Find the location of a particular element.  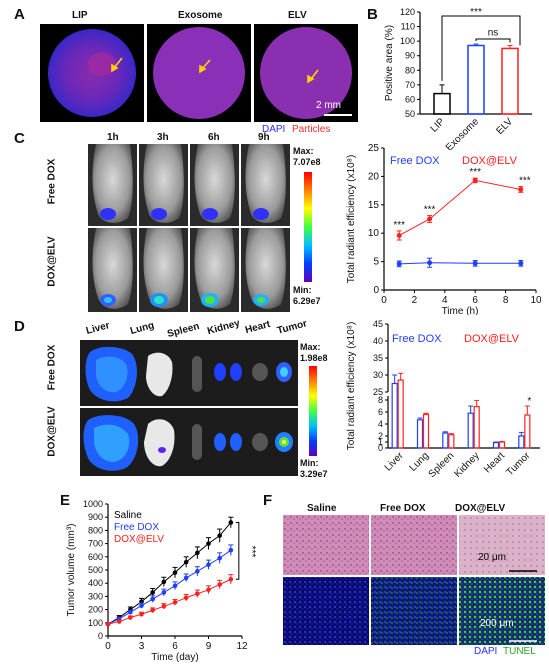

panel-e-y-tick-label: 0 is located at coordinates (100, 636).